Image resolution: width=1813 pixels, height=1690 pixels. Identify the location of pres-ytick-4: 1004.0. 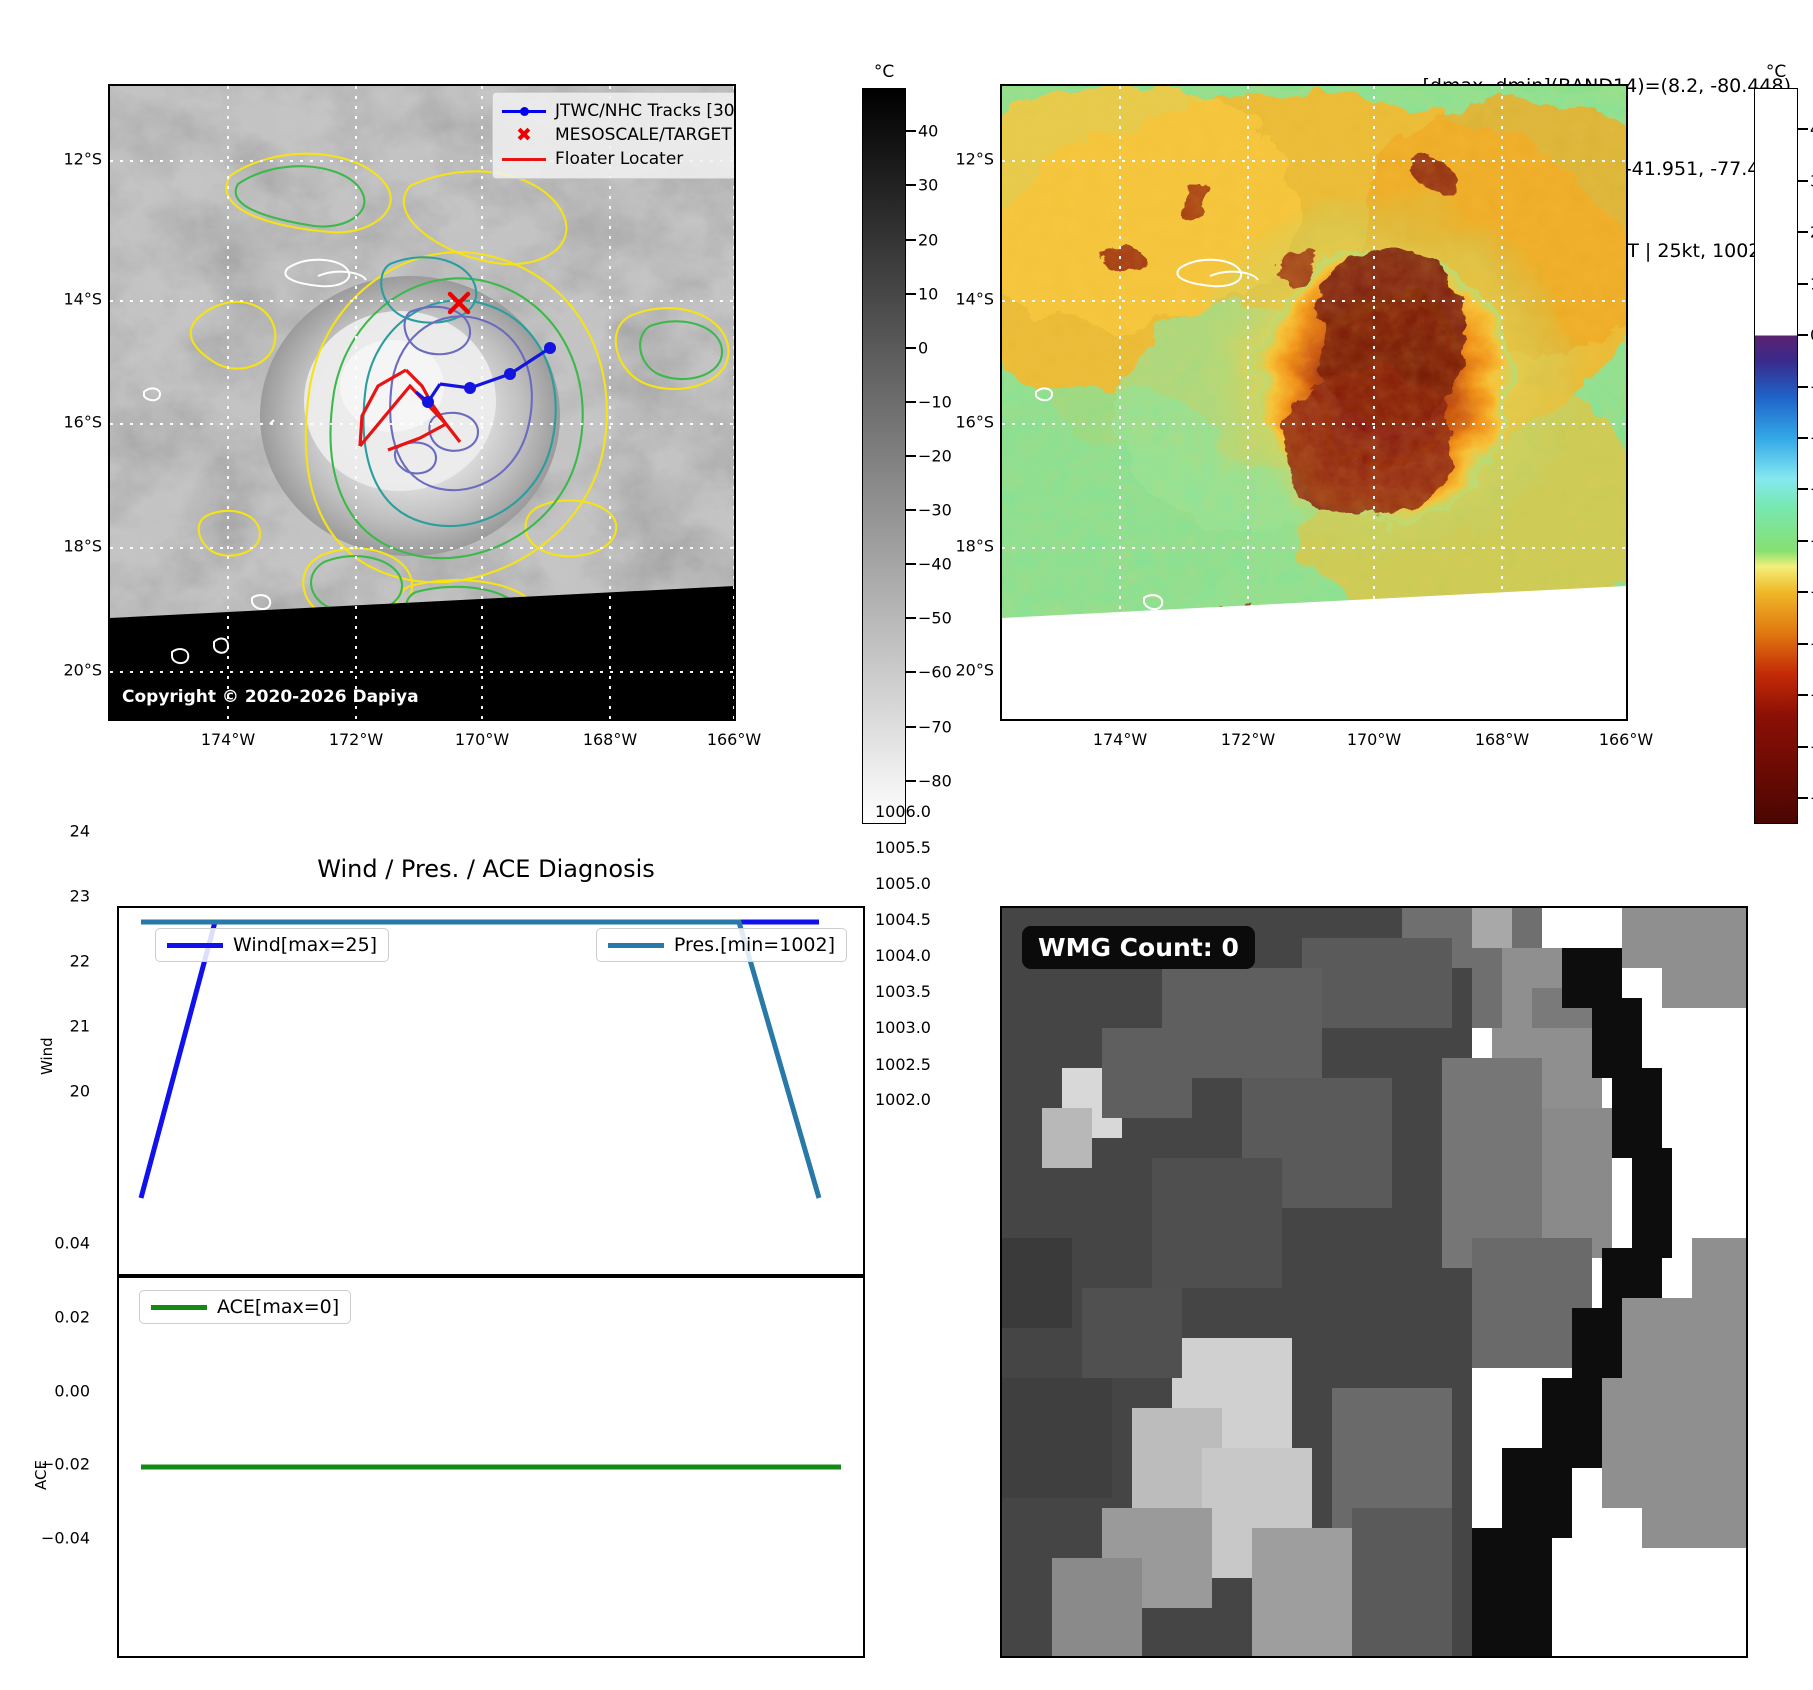
(903, 955).